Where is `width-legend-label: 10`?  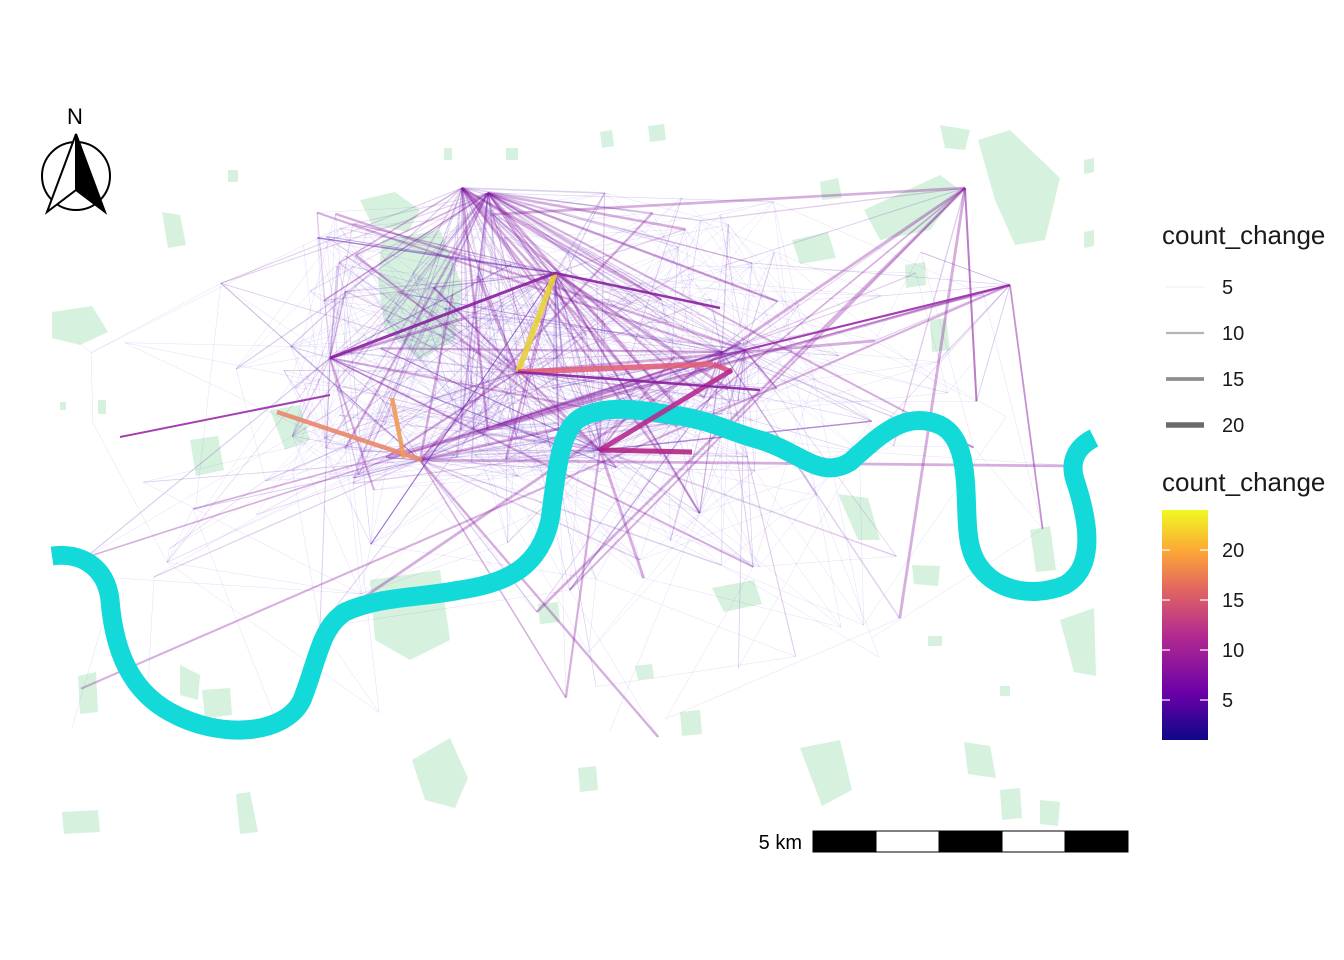 width-legend-label: 10 is located at coordinates (1233, 334).